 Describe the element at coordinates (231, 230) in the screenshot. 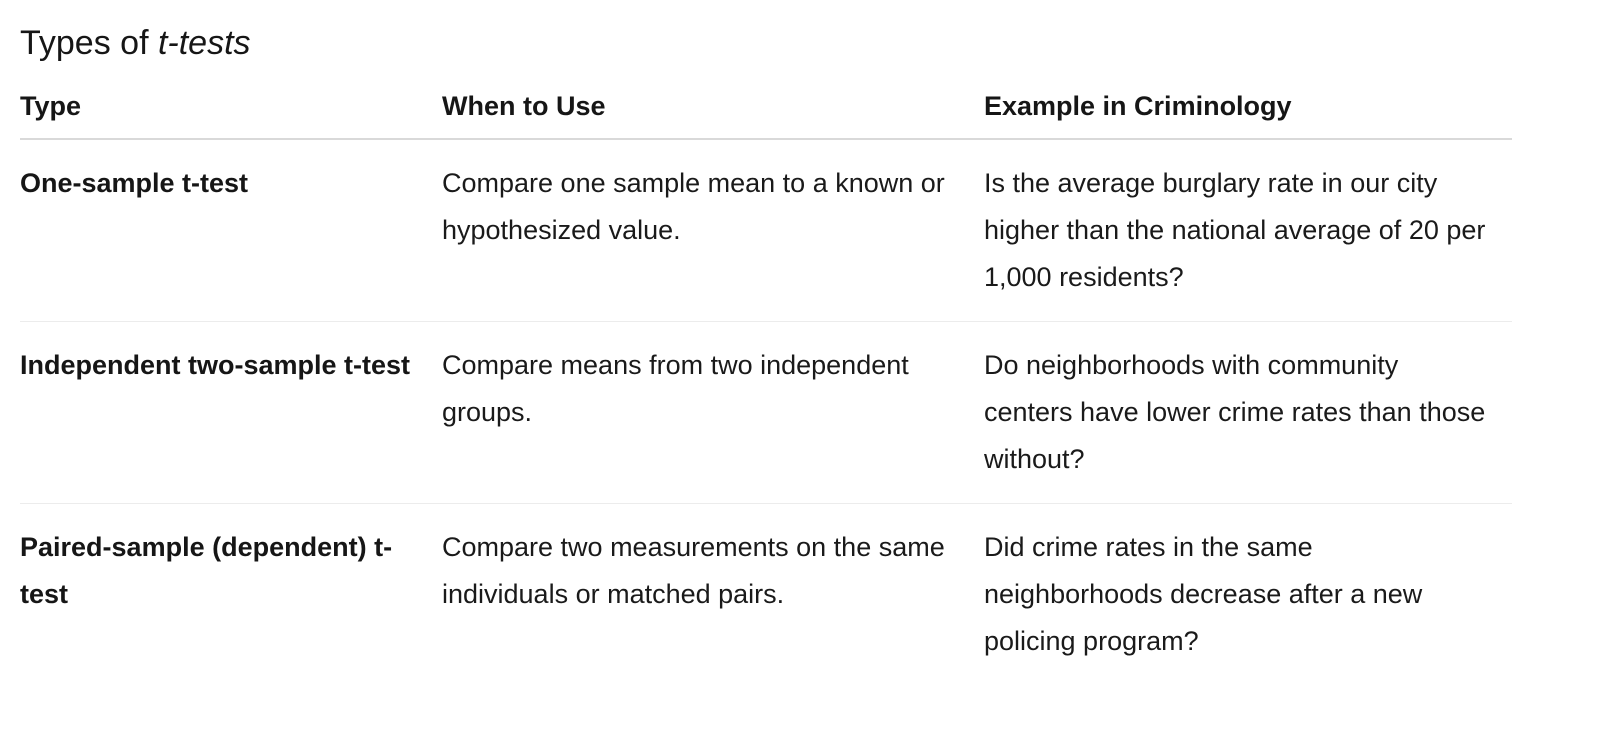

I see `type-cell: One-sample t-test` at that location.